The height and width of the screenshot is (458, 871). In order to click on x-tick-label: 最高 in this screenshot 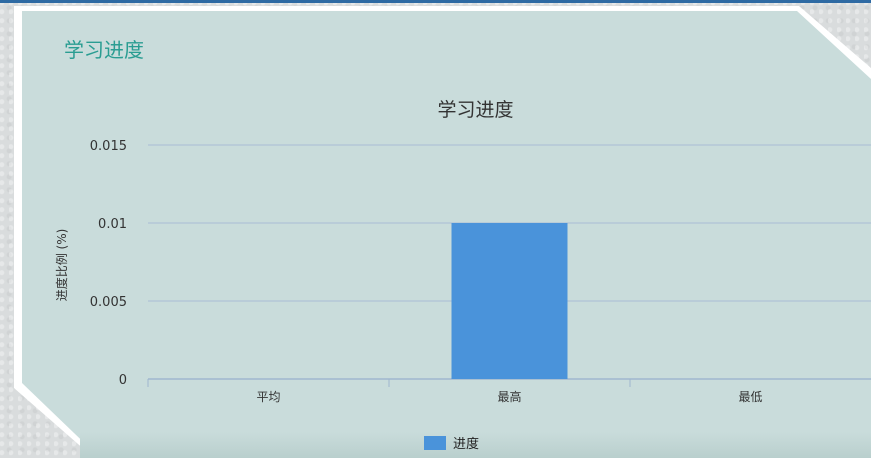, I will do `click(509, 396)`.